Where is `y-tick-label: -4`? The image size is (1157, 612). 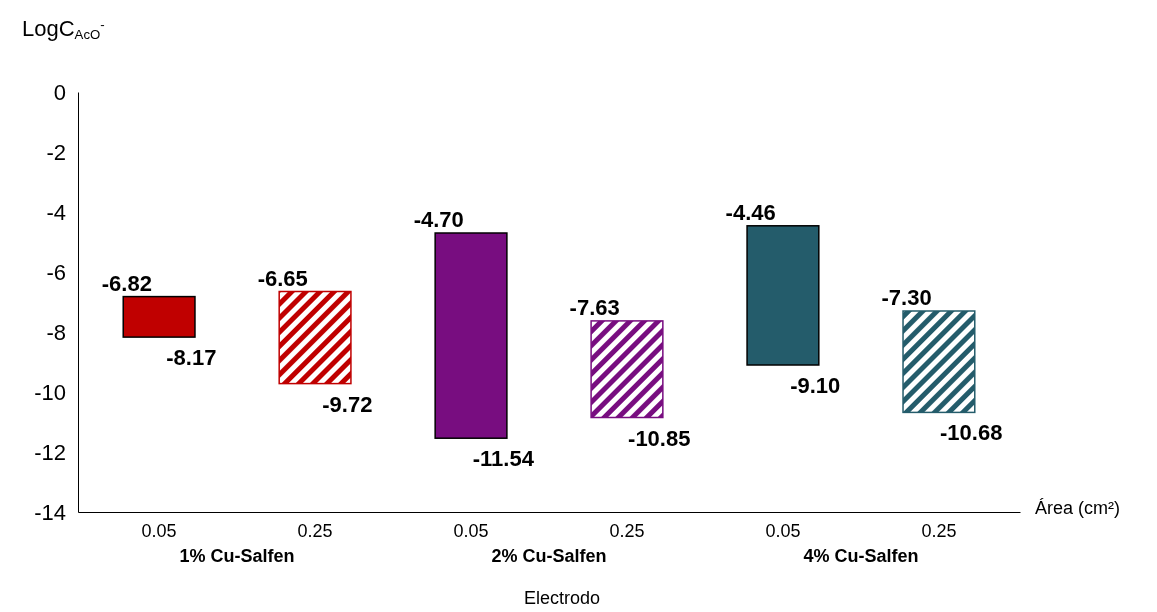 y-tick-label: -4 is located at coordinates (56, 212).